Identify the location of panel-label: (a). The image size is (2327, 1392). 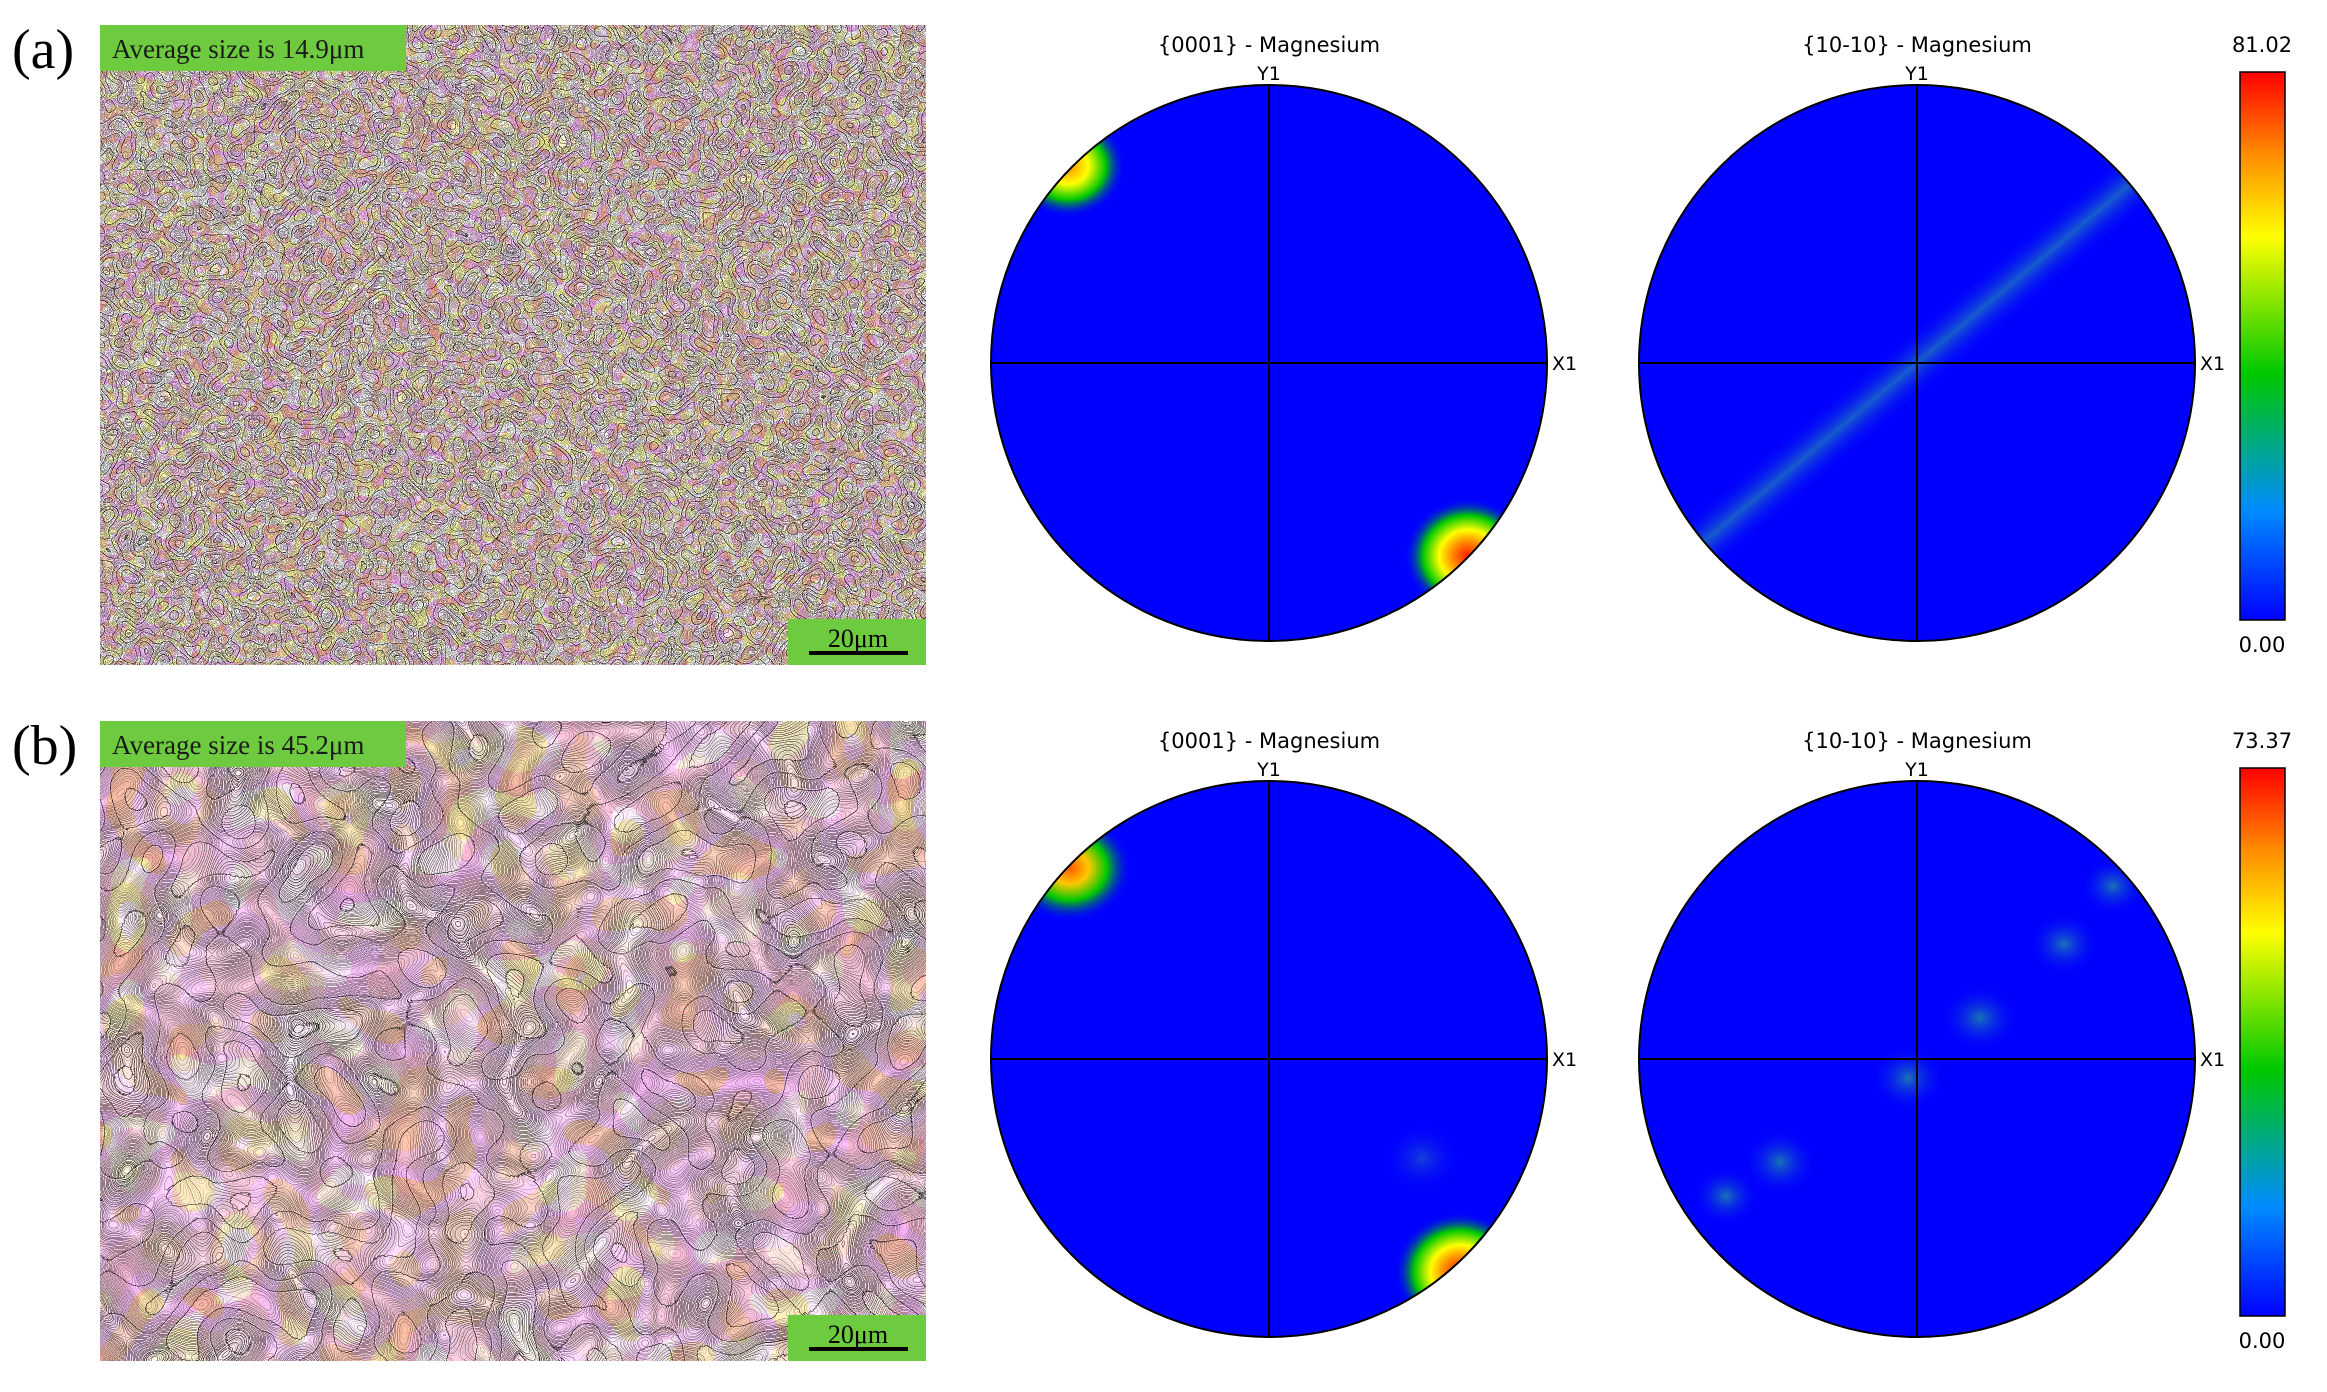
(43, 50).